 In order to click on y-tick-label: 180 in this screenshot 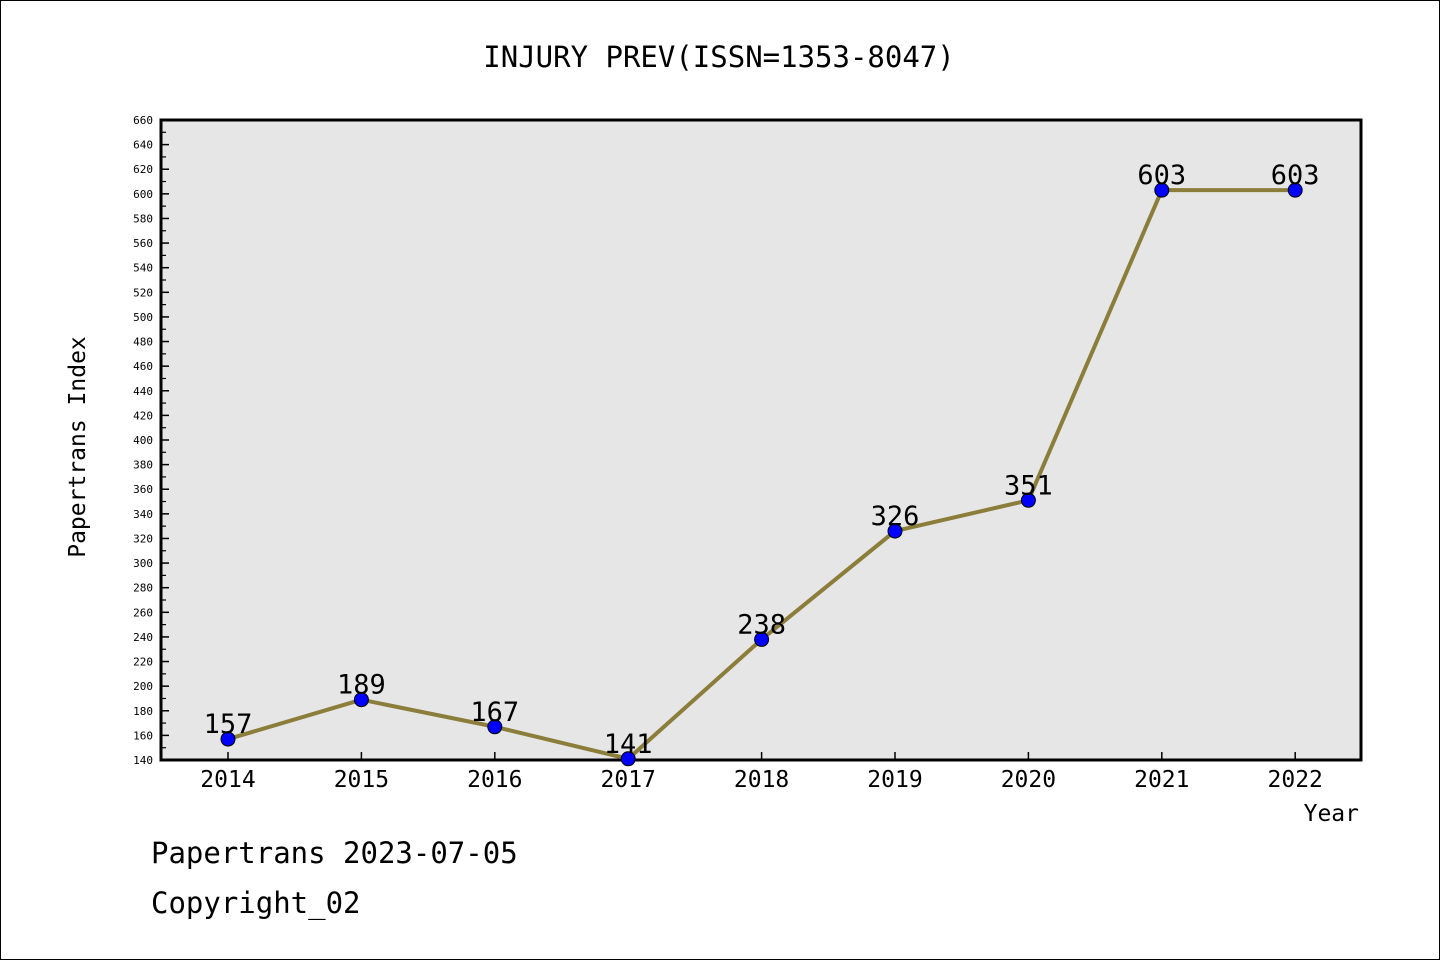, I will do `click(143, 711)`.